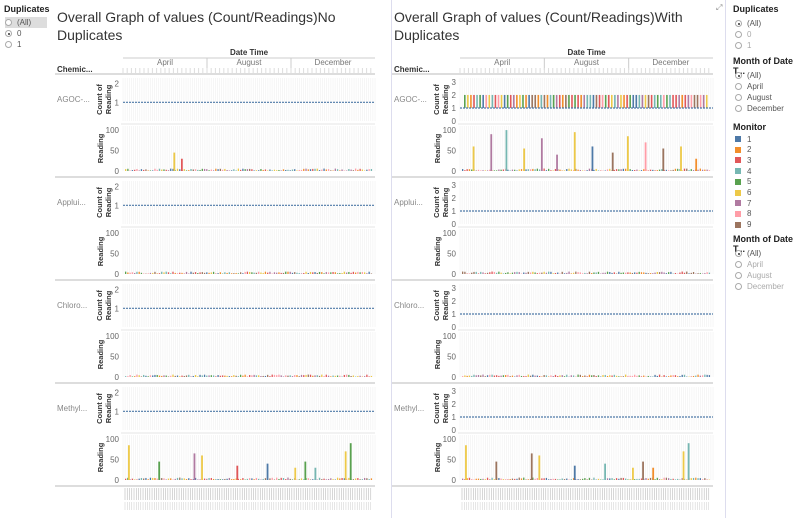 This screenshot has height=518, width=800. I want to click on legend-item: 5, so click(743, 182).